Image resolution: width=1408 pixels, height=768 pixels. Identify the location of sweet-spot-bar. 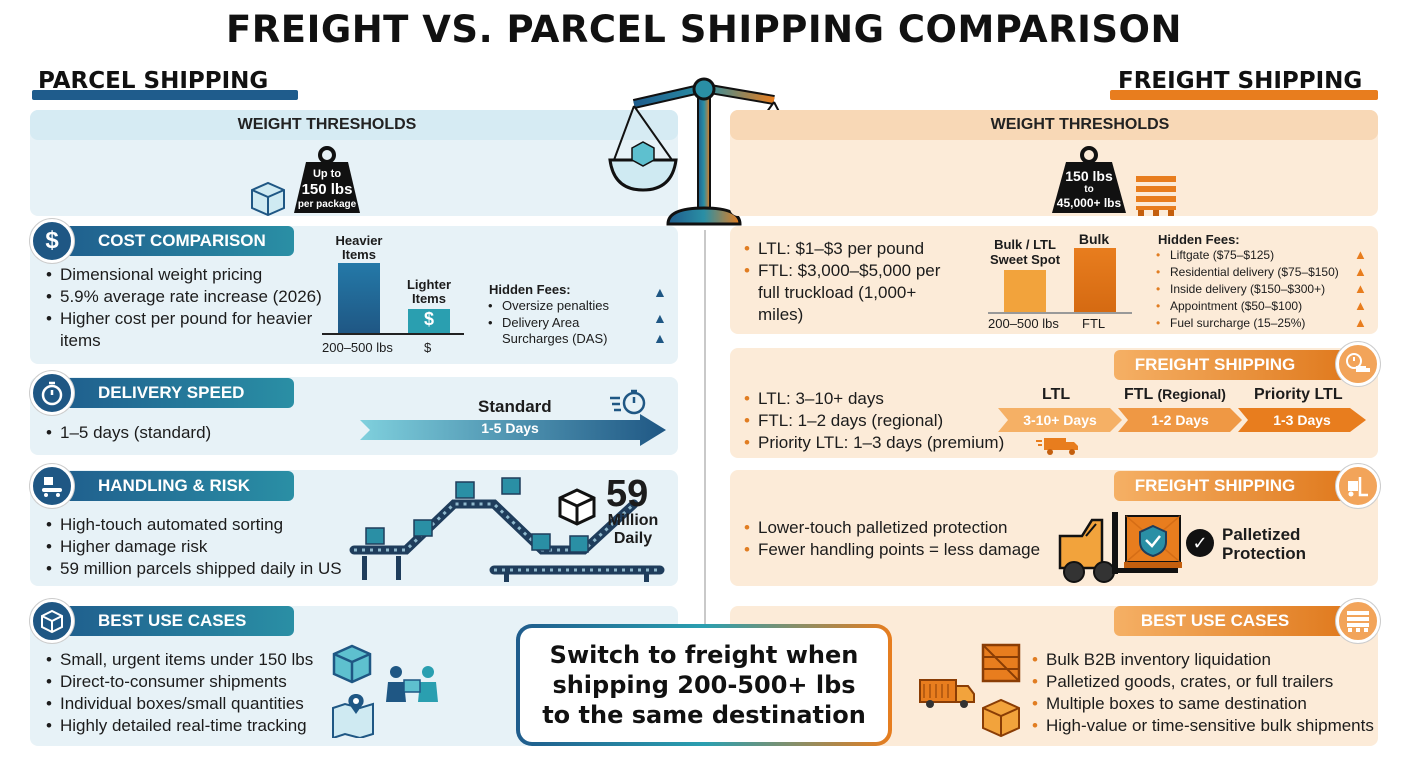
(1025, 291).